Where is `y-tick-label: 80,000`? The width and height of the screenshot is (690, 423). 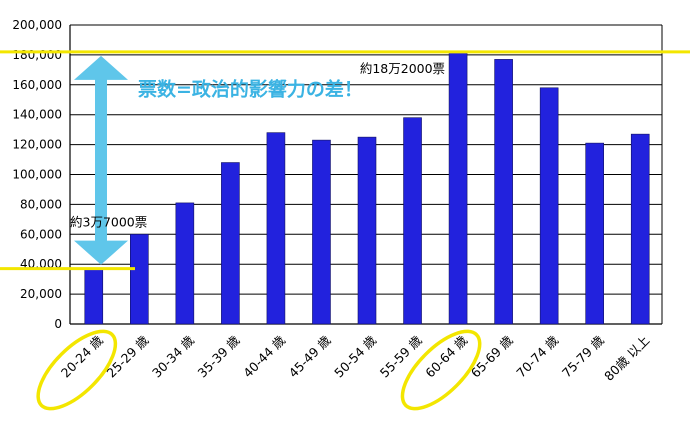
y-tick-label: 80,000 is located at coordinates (41, 204).